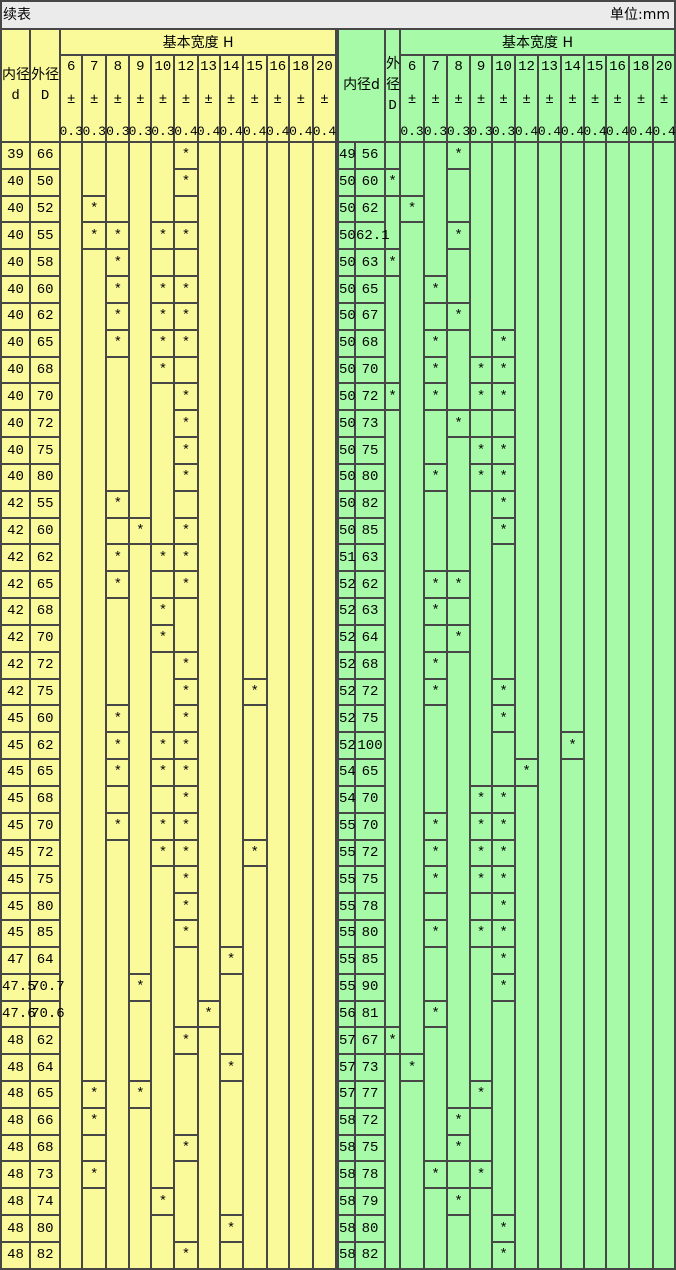 The image size is (676, 1270). Describe the element at coordinates (370, 799) in the screenshot. I see `cell-outer-diameter: 70` at that location.